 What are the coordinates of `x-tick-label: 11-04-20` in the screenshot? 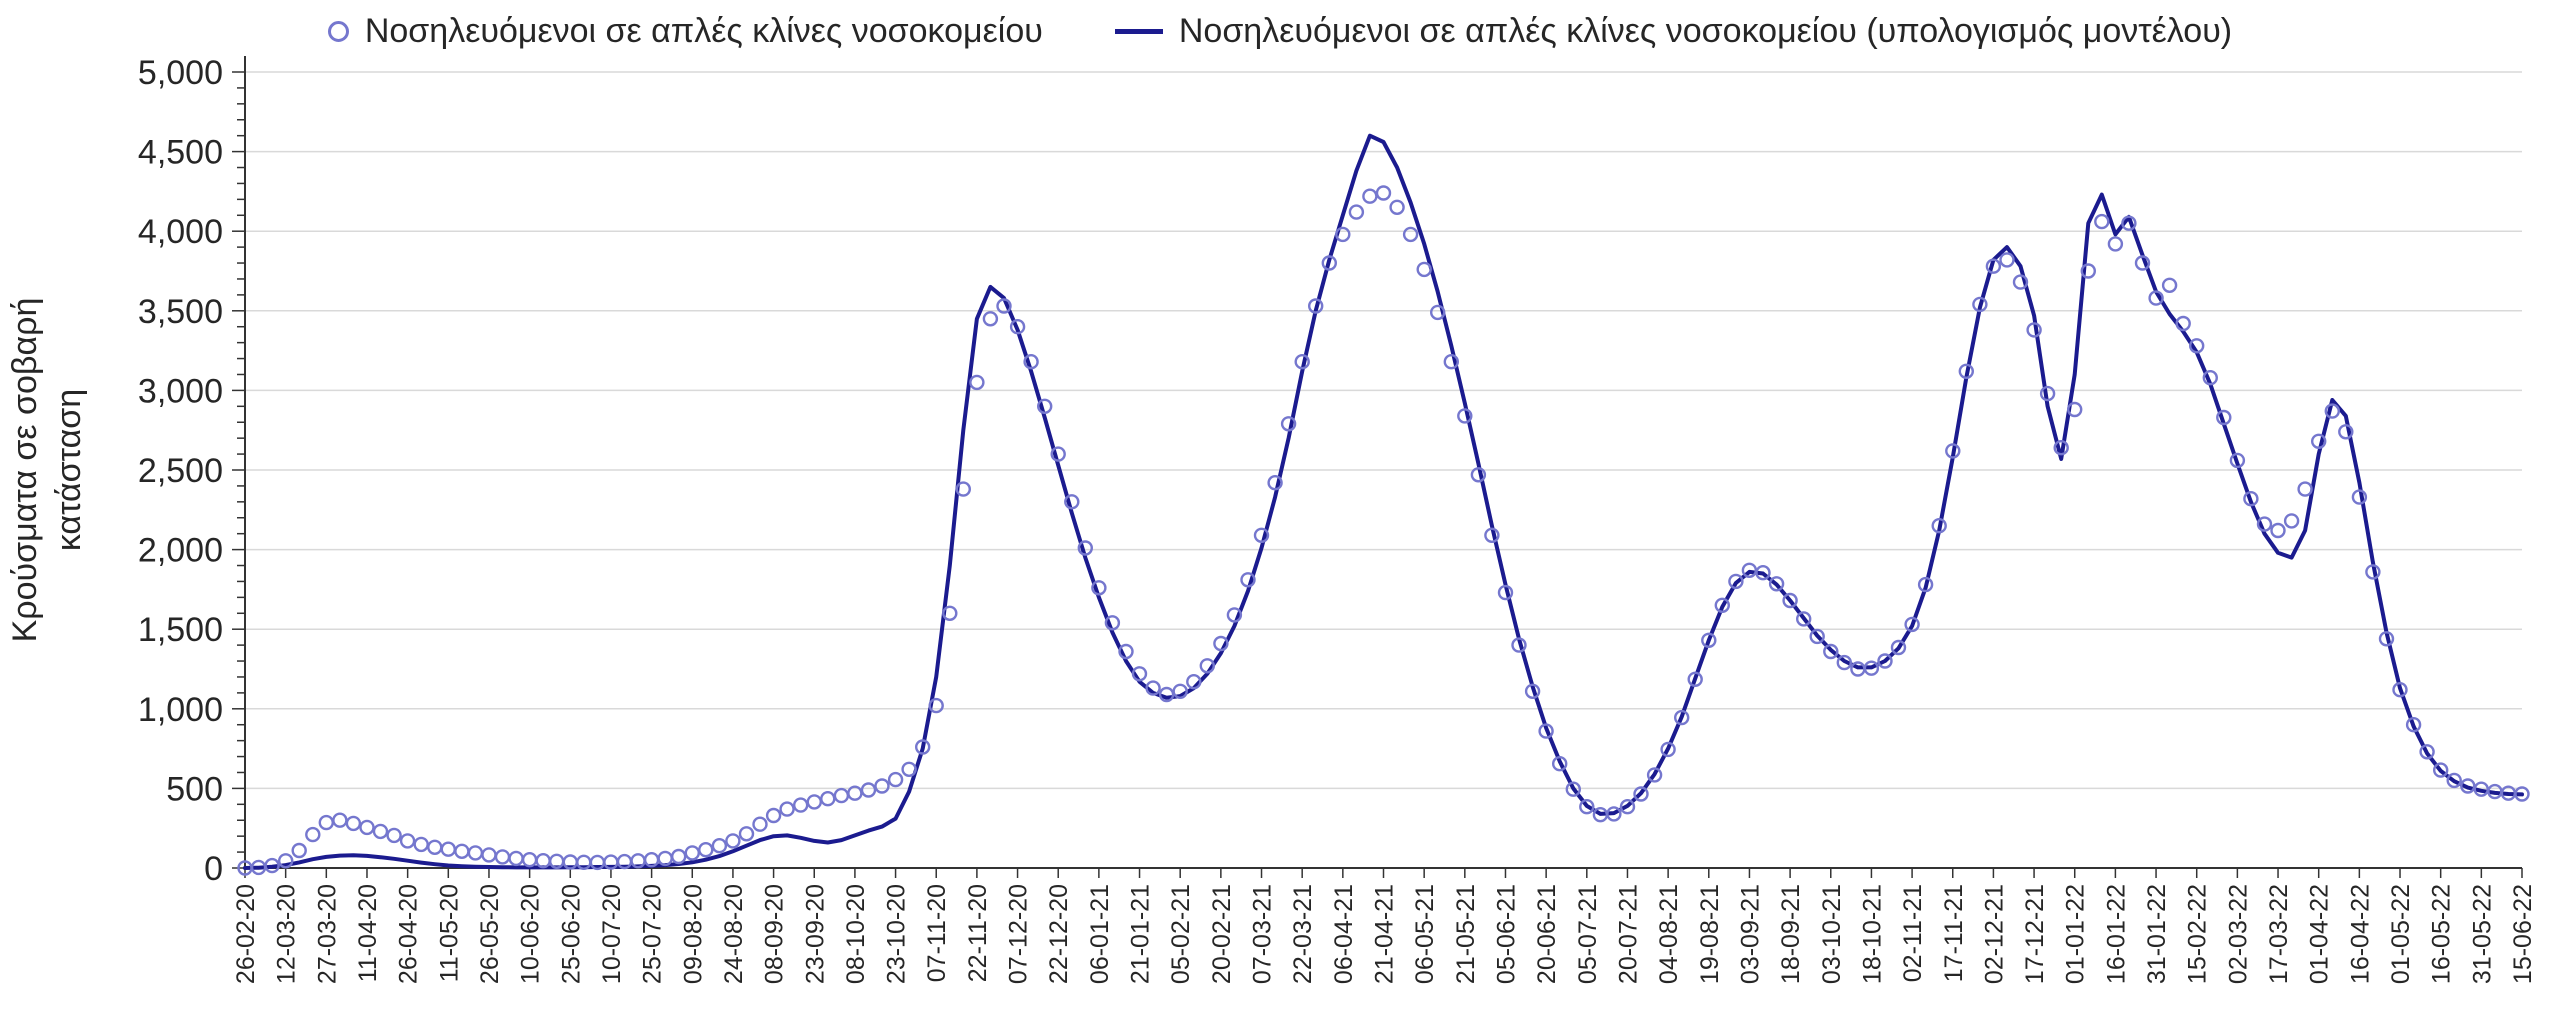 It's located at (368, 933).